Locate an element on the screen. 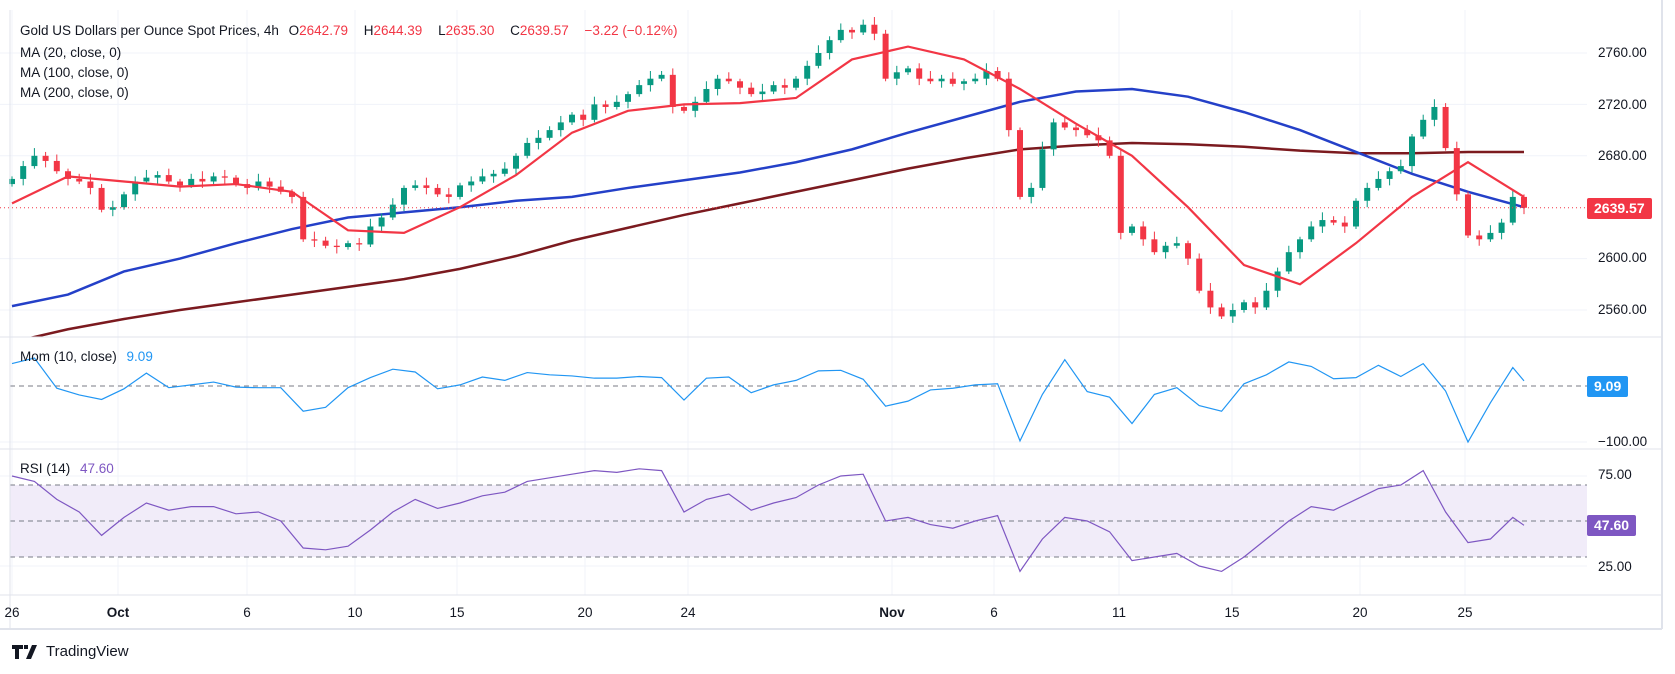 Image resolution: width=1675 pixels, height=674 pixels. ohlc-high: H2644.39 is located at coordinates (393, 30).